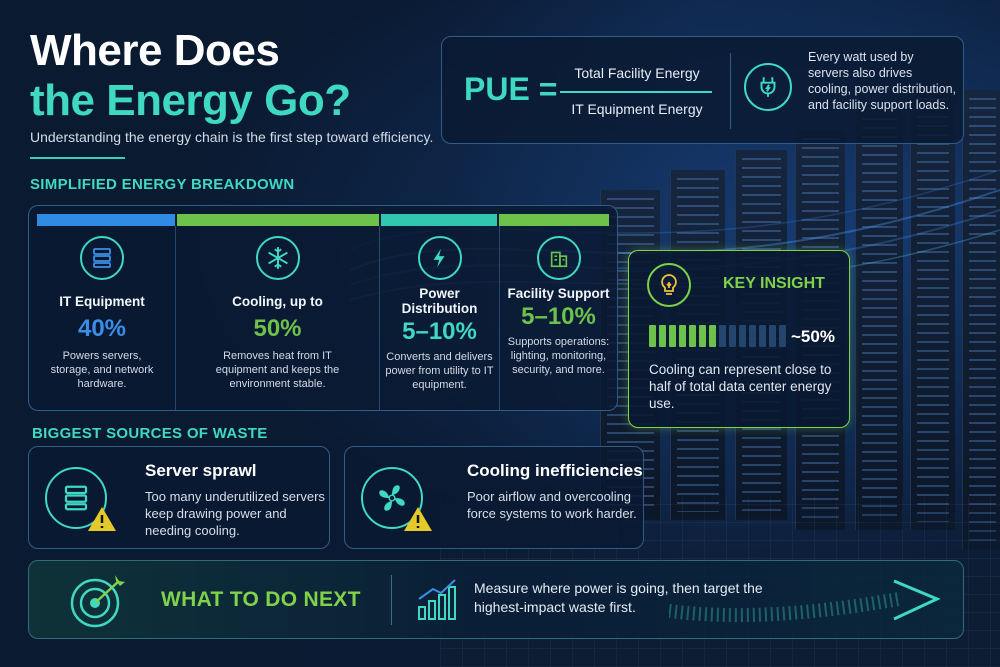  I want to click on breakdown-percent: 40%, so click(102, 328).